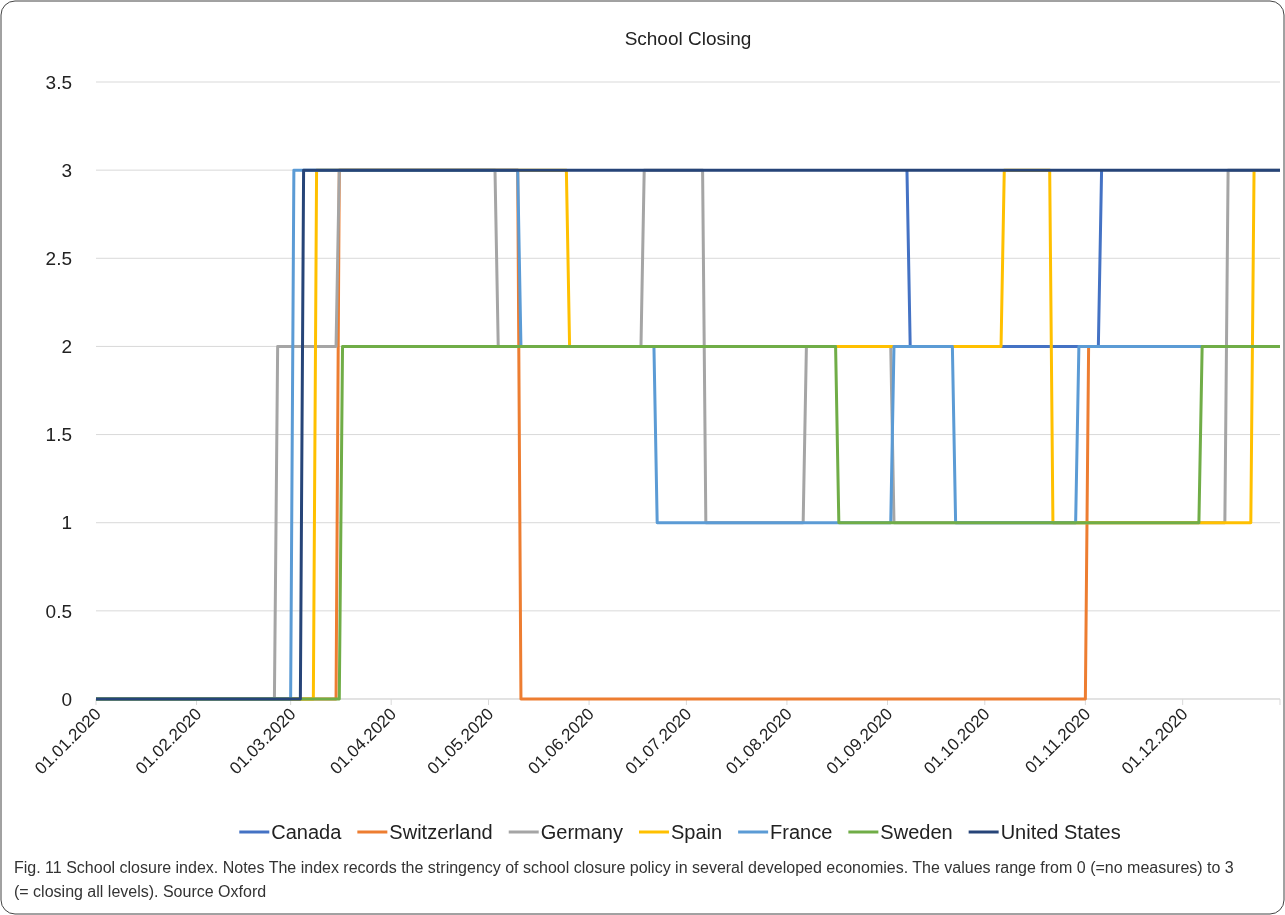  Describe the element at coordinates (916, 832) in the screenshot. I see `legend-label: Sweden` at that location.